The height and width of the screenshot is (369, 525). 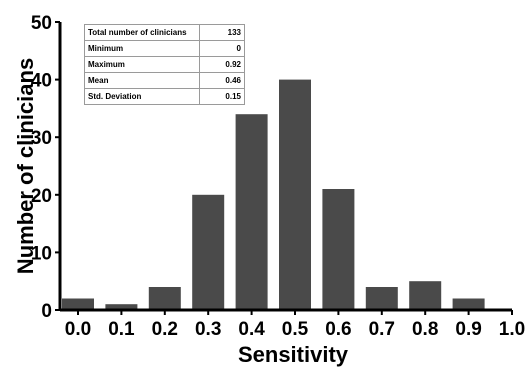 I want to click on x-tick-label: 0.4, so click(x=251, y=329).